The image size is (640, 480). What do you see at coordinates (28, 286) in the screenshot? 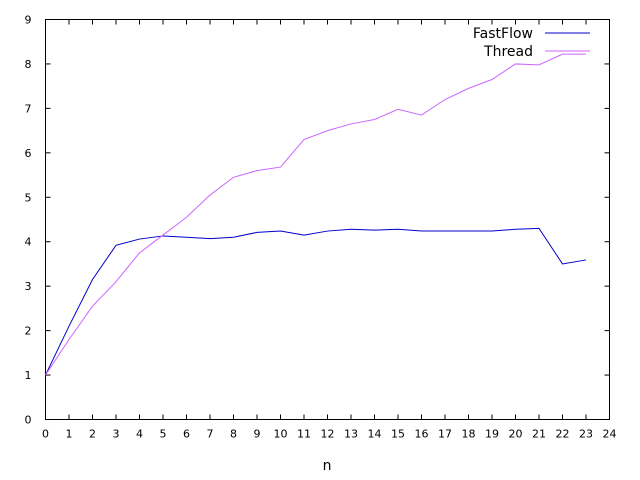
I see `y-tick-label: 3` at bounding box center [28, 286].